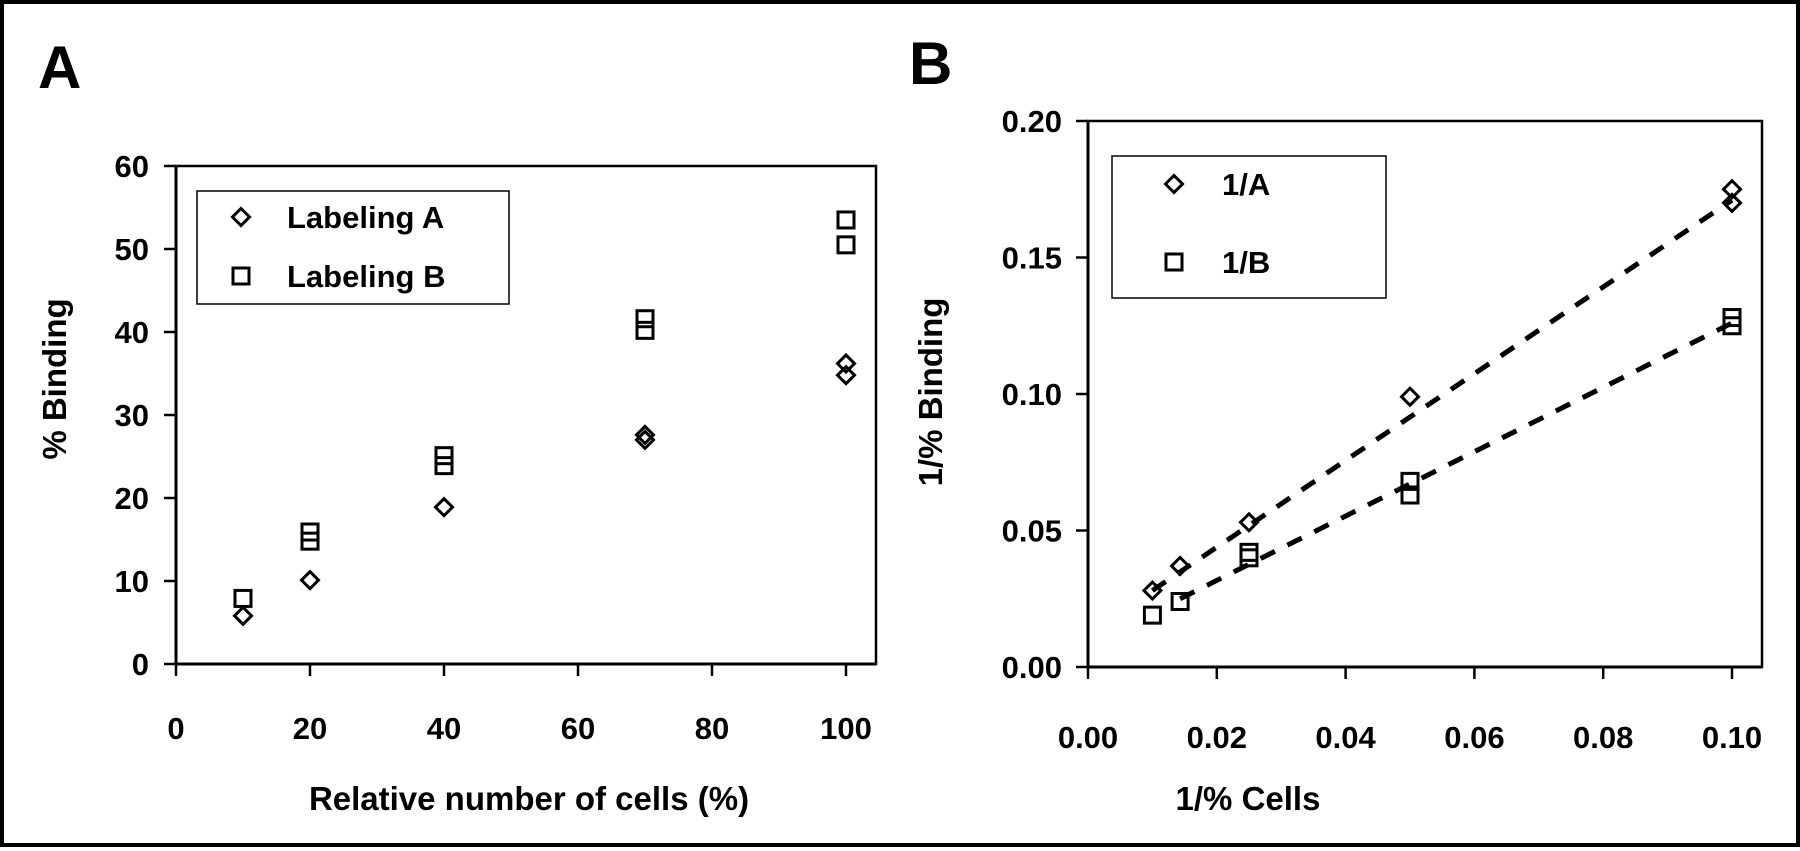 Image resolution: width=1800 pixels, height=851 pixels. I want to click on panel-a-legend-marker-square, so click(241, 276).